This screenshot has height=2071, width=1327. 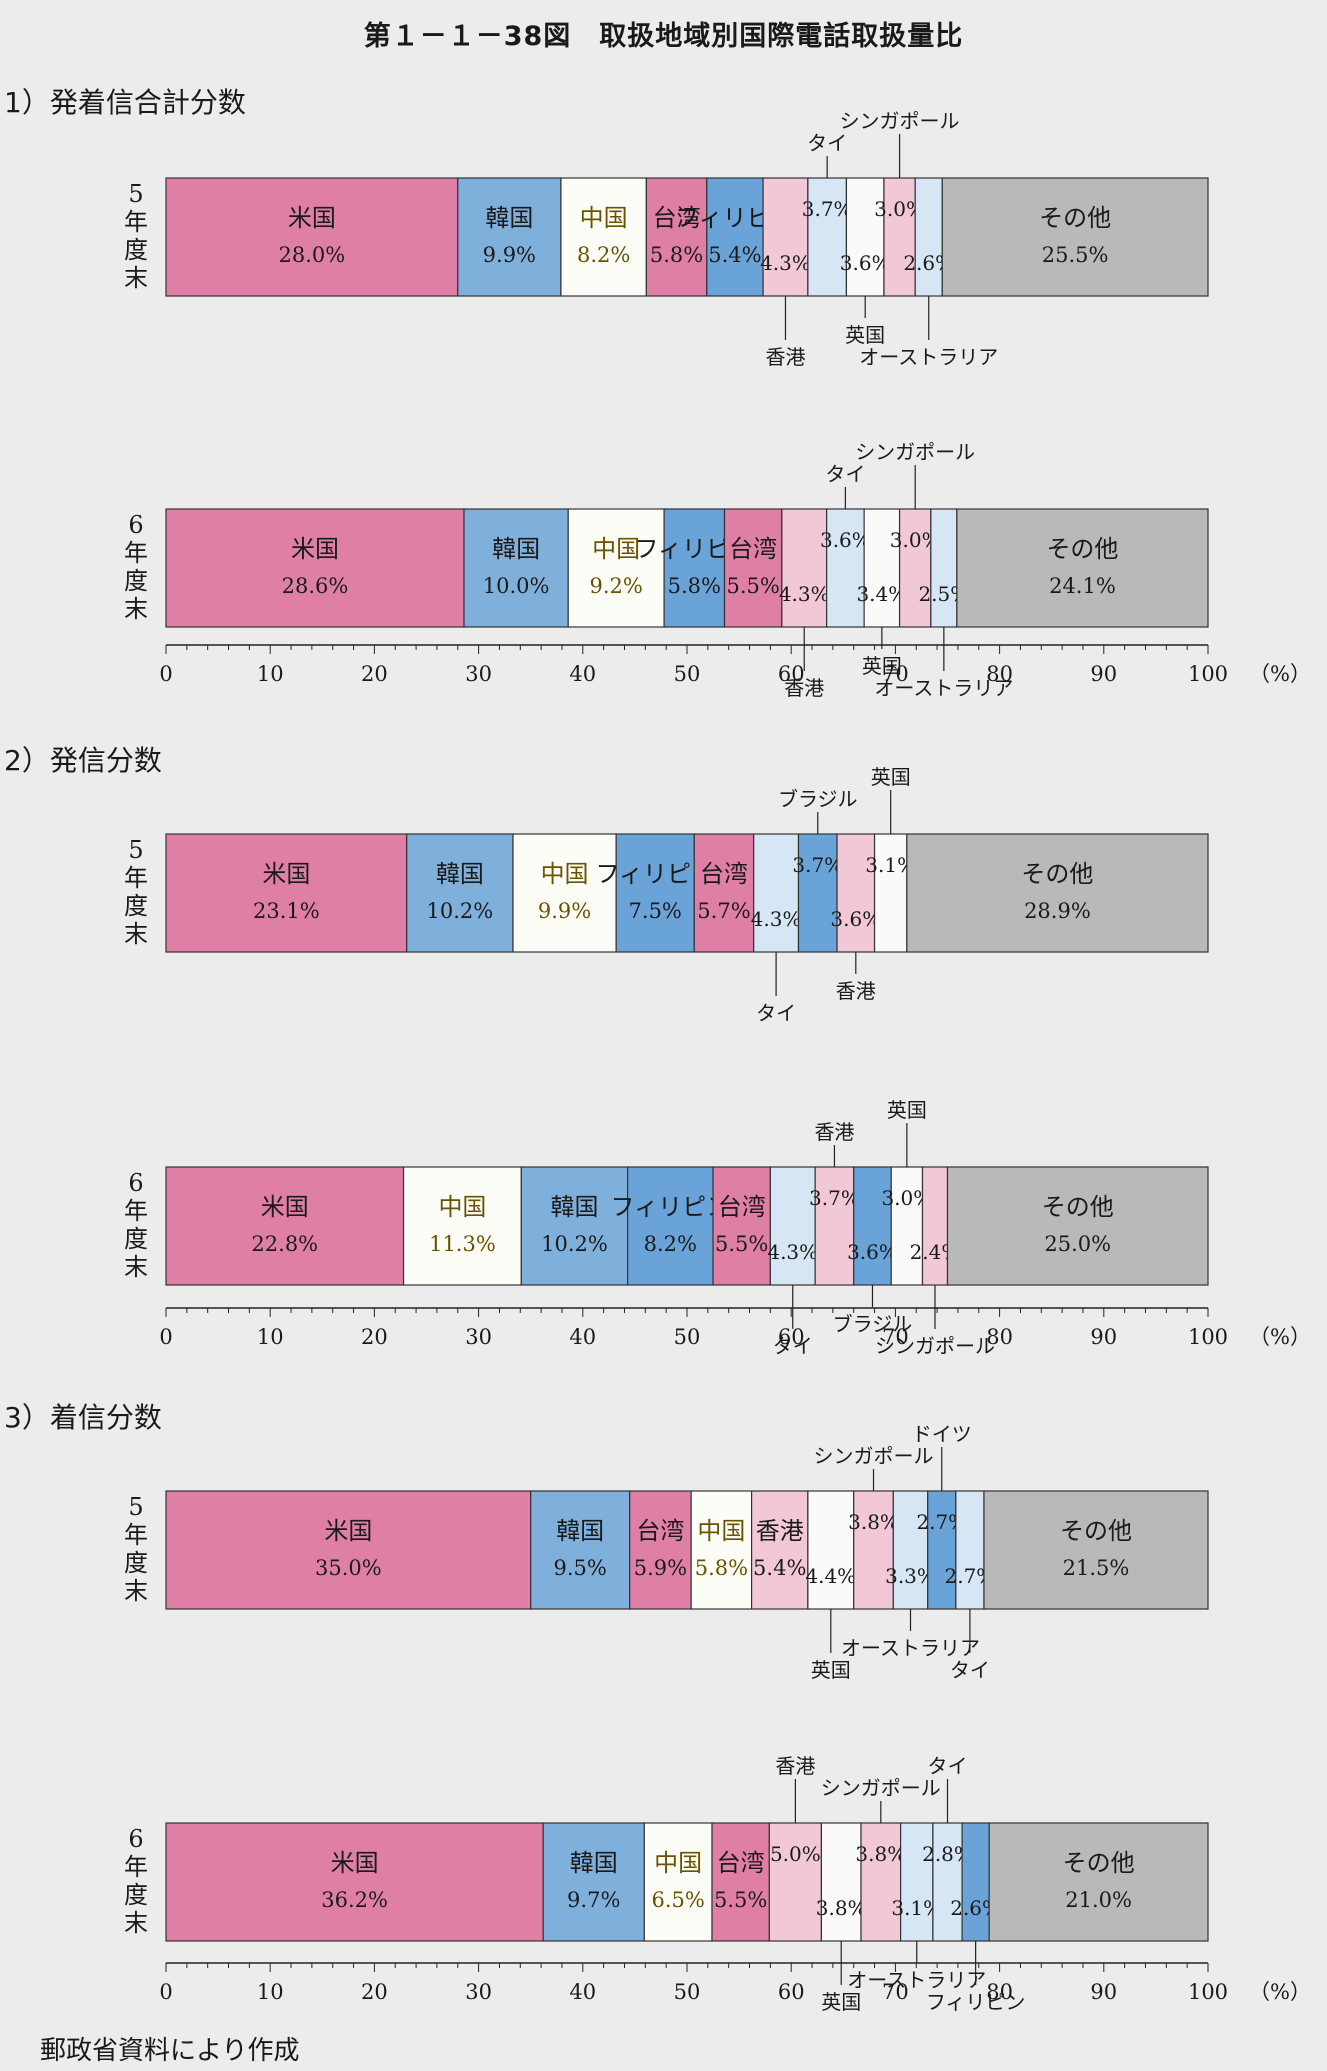 What do you see at coordinates (509, 218) in the screenshot?
I see `segment-name: 韓国` at bounding box center [509, 218].